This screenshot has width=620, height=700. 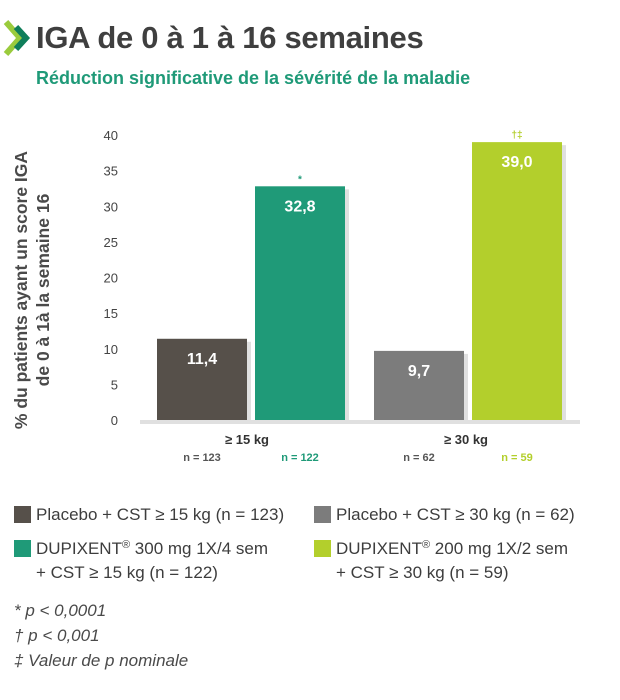 I want to click on bar-value-label: 11,4, so click(x=202, y=359).